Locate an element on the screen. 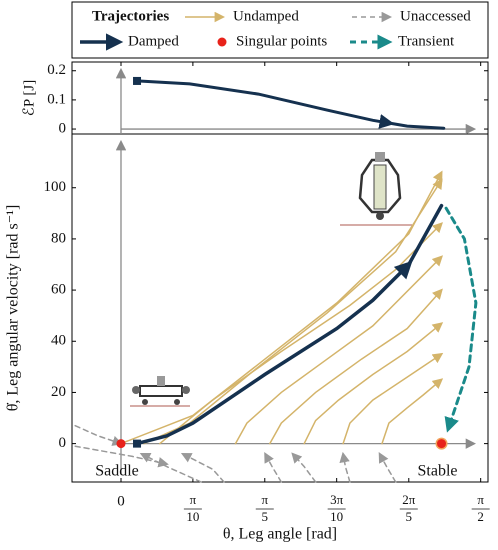  x-tick-label: 3π/103π10 is located at coordinates (336, 508).